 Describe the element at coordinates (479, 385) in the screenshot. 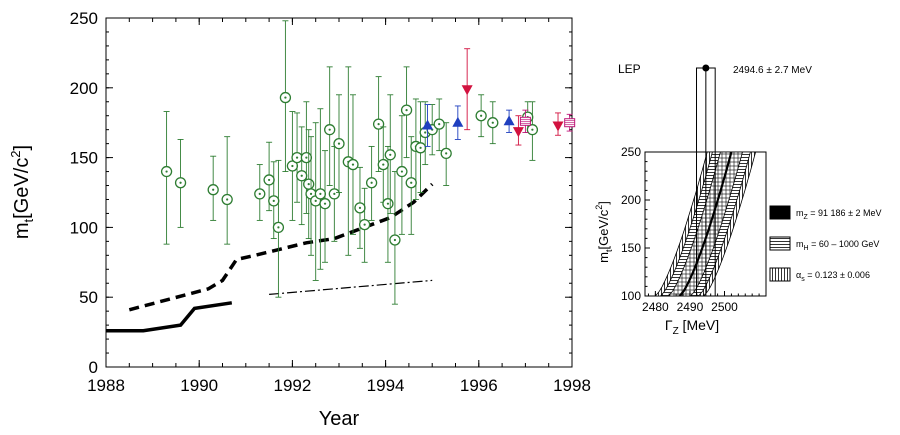

I see `x-tick-label: 1996` at that location.